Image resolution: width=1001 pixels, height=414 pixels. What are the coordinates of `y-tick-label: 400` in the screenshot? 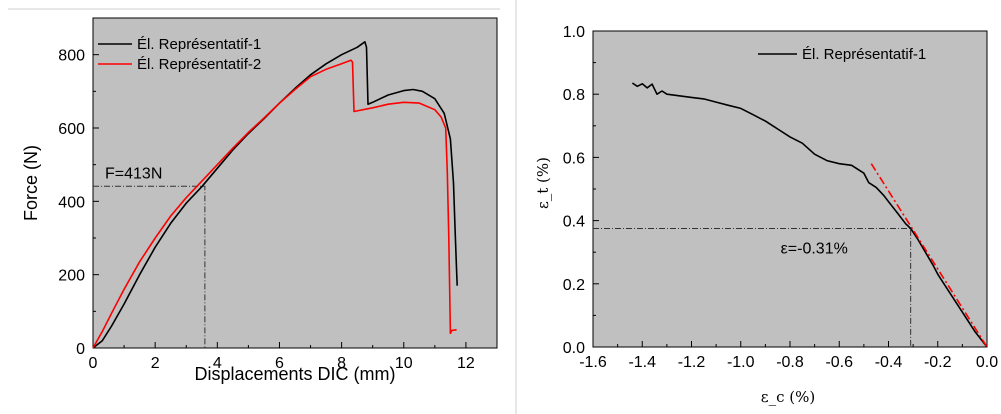 It's located at (71, 202).